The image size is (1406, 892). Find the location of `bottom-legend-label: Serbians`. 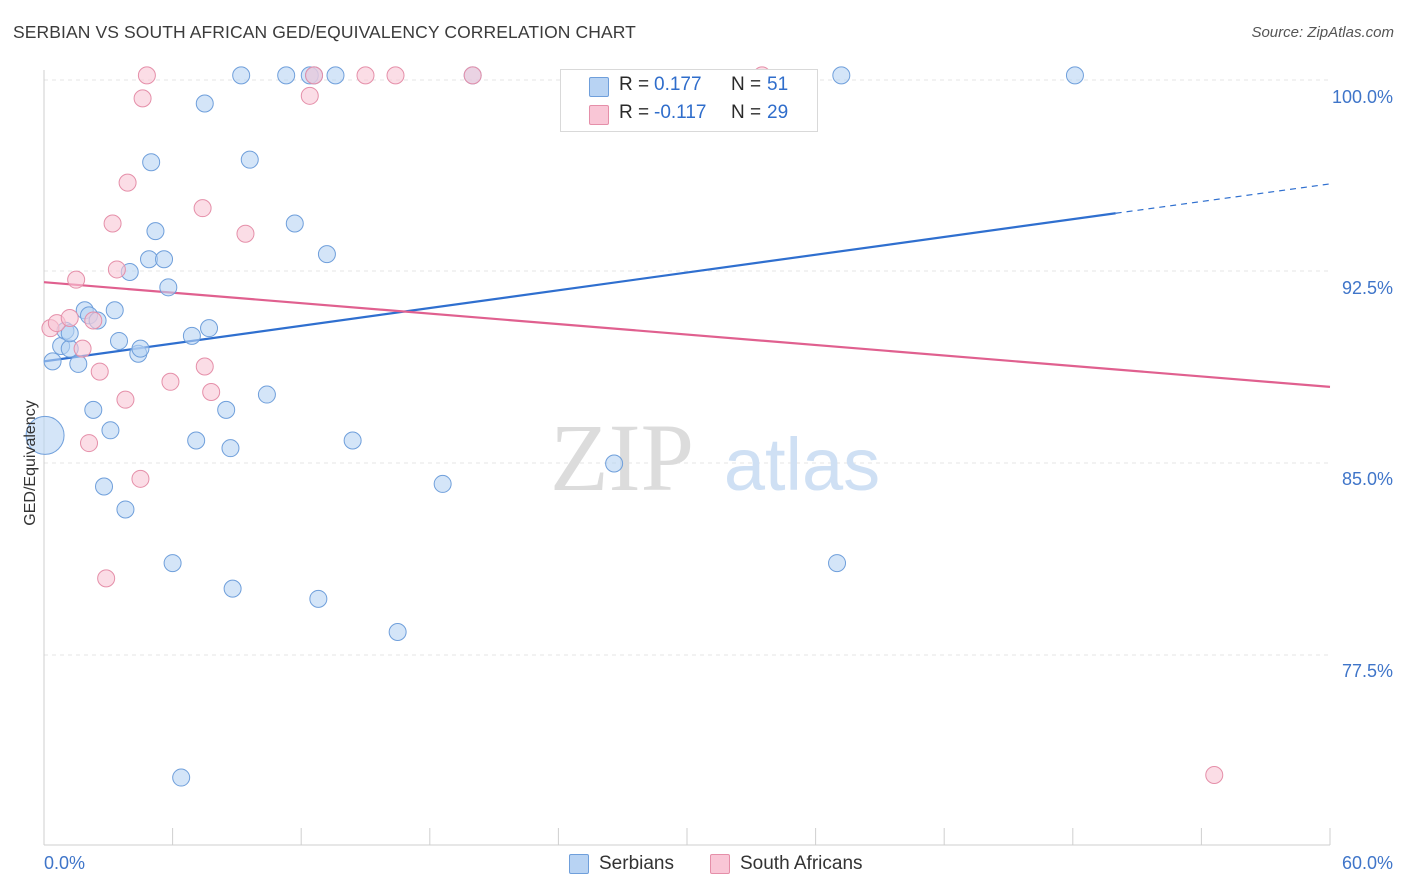

bottom-legend-label: Serbians is located at coordinates (636, 863).